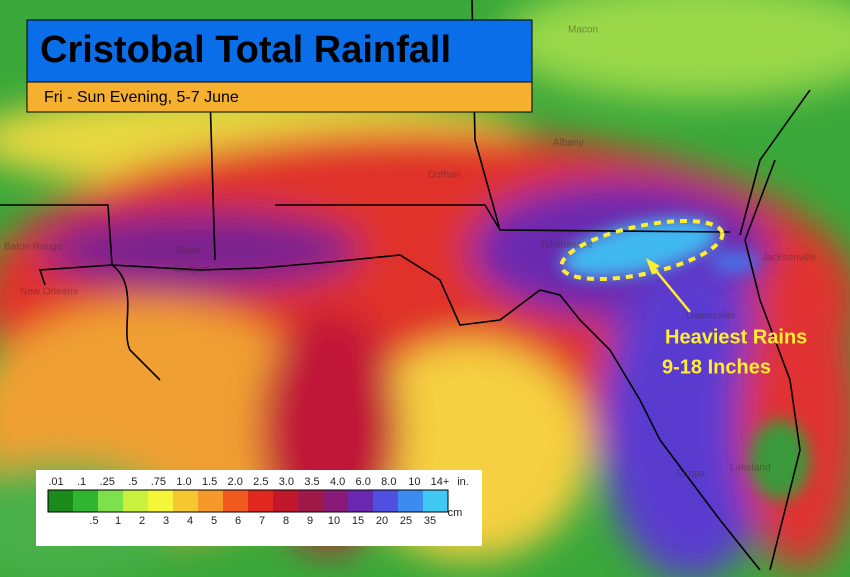 This screenshot has height=577, width=850. I want to click on place-label: Gainesville, so click(710, 316).